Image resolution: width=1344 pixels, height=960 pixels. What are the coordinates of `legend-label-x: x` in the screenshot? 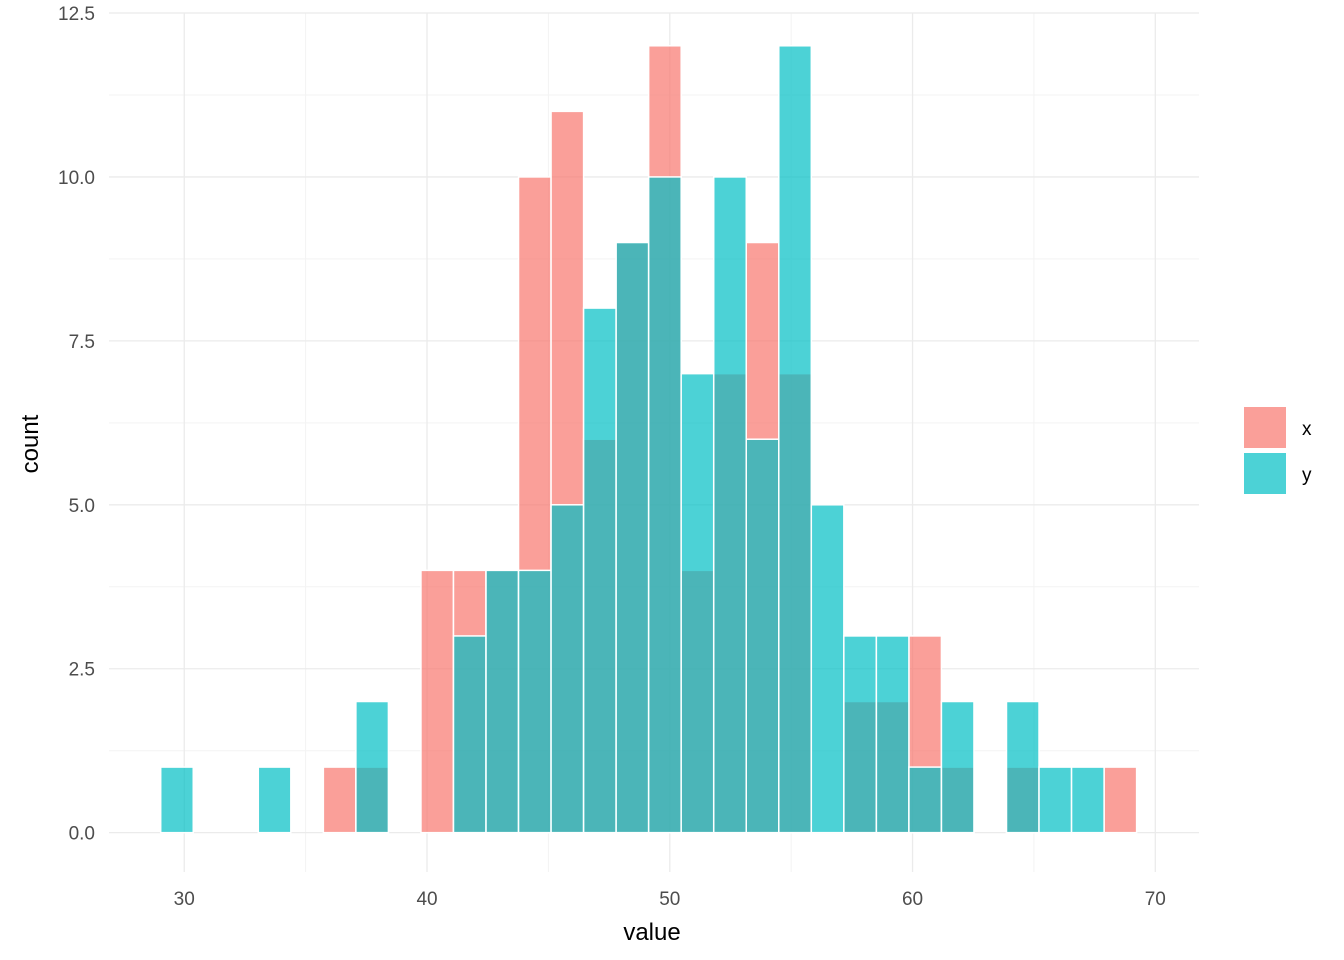 It's located at (1307, 429).